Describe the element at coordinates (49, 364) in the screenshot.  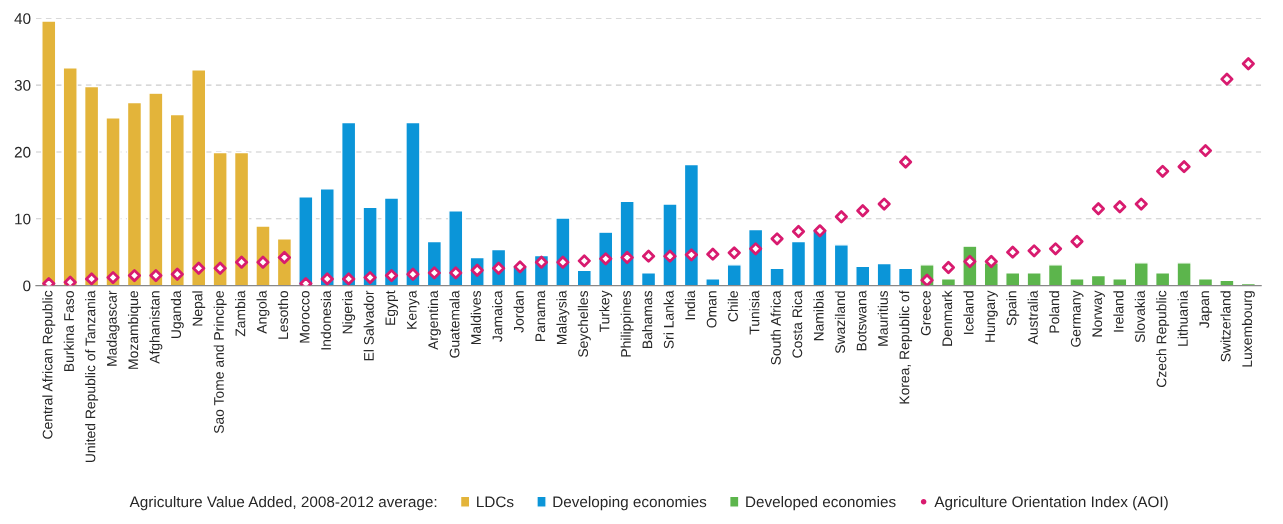
I see `x-tick-label: Central African Republic` at that location.